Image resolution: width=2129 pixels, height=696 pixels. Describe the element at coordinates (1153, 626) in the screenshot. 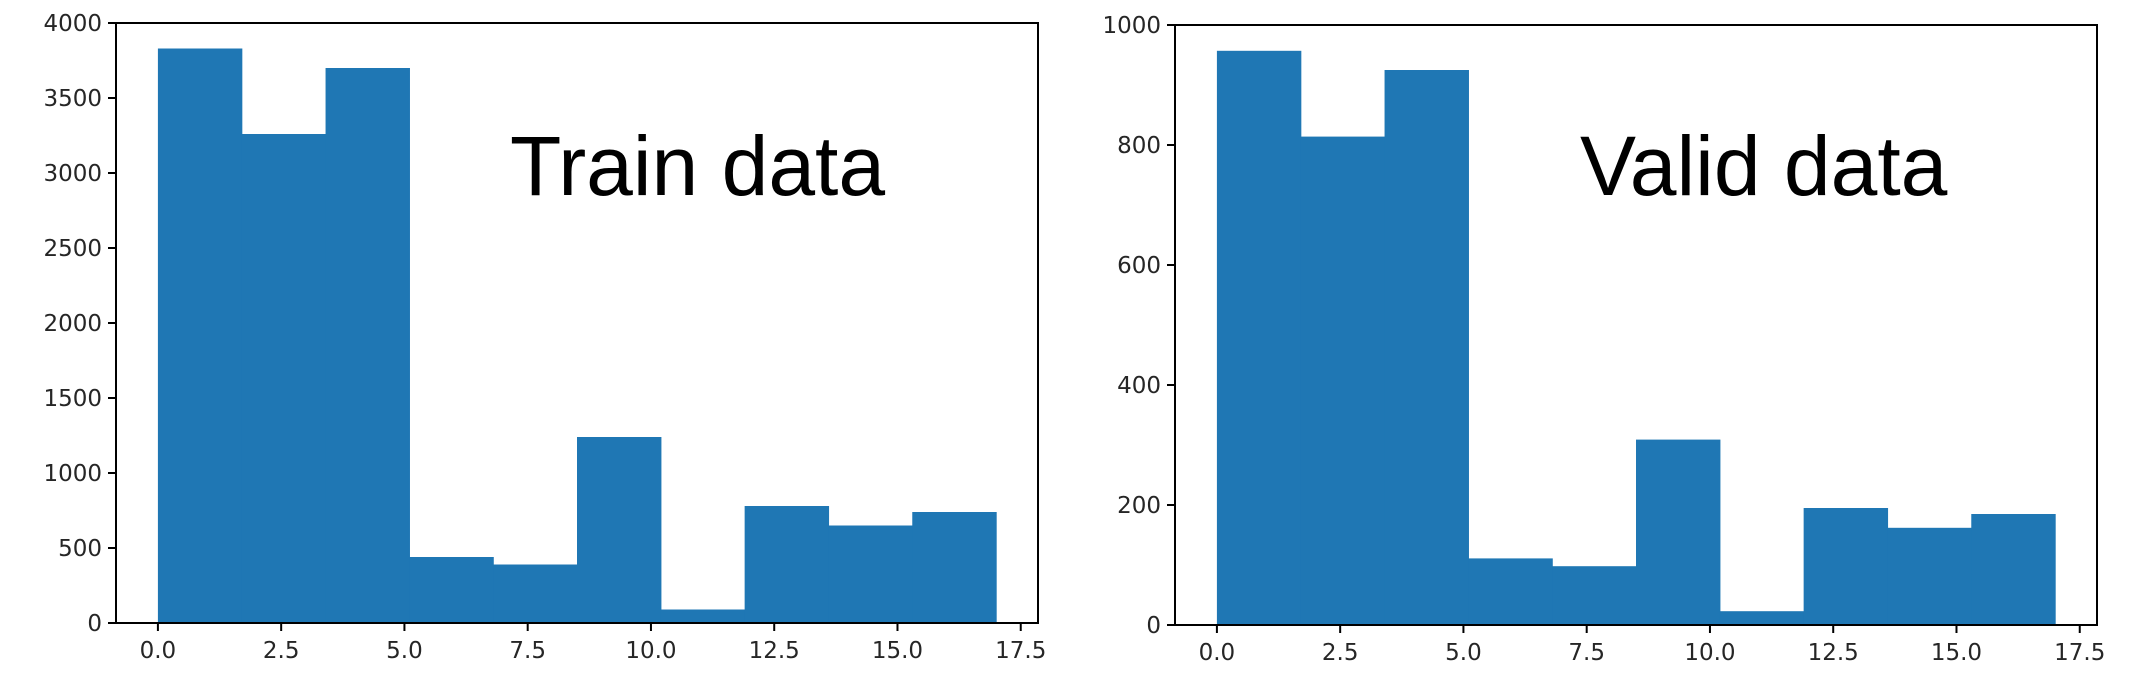

I see `valid-y-tick-label: 0` at that location.